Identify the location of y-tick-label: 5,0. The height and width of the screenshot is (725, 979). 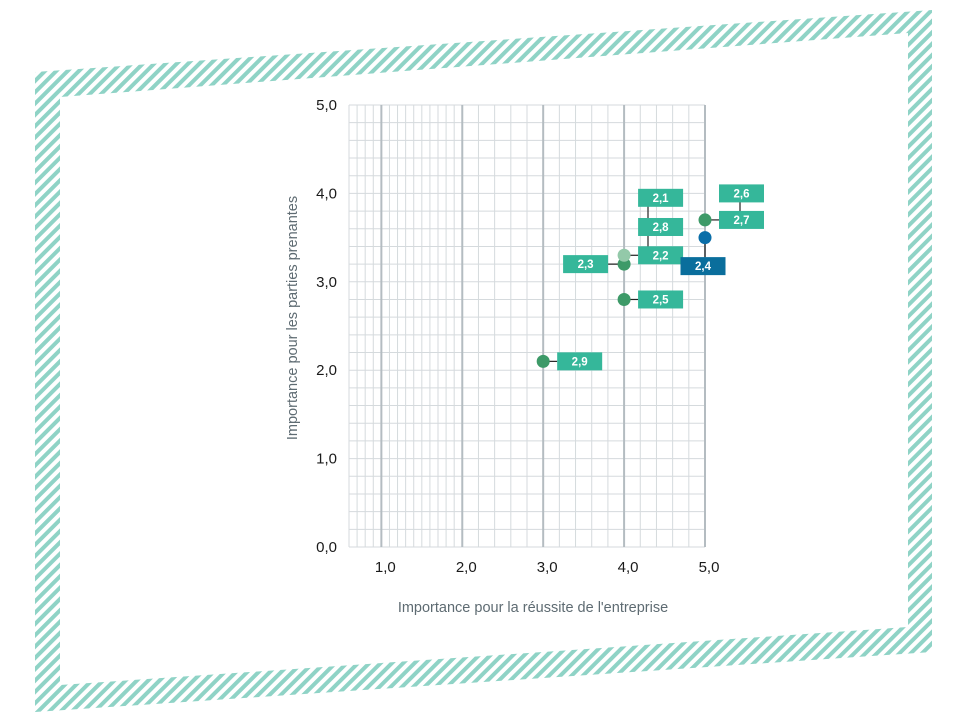
(326, 105).